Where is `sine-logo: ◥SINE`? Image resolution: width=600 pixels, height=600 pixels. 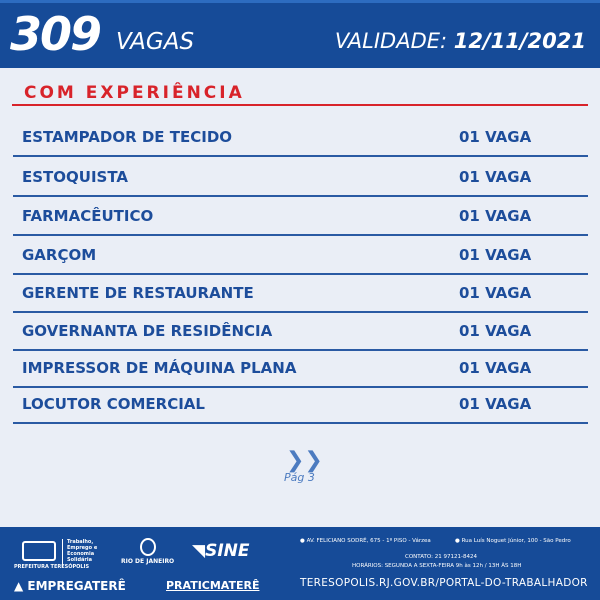
sine-logo: ◥SINE is located at coordinates (221, 551).